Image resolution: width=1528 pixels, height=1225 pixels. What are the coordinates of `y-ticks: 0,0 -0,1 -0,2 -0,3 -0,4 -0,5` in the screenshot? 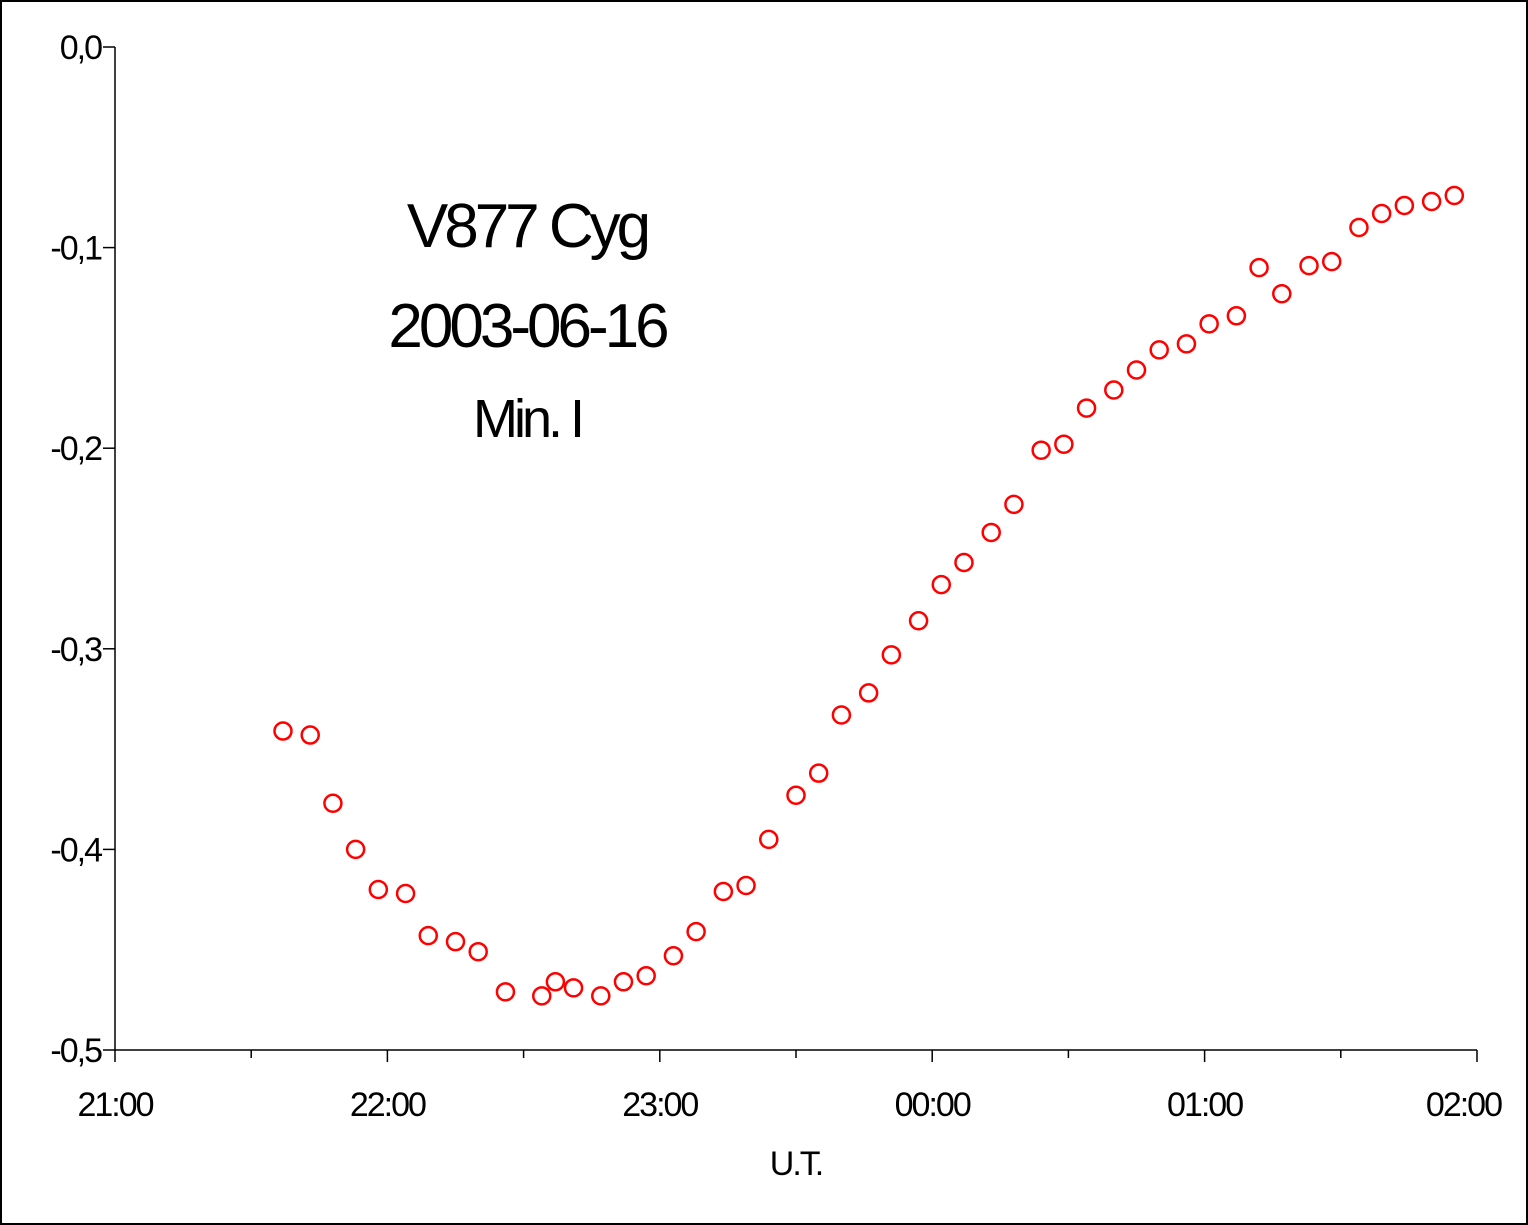 It's located at (82, 549).